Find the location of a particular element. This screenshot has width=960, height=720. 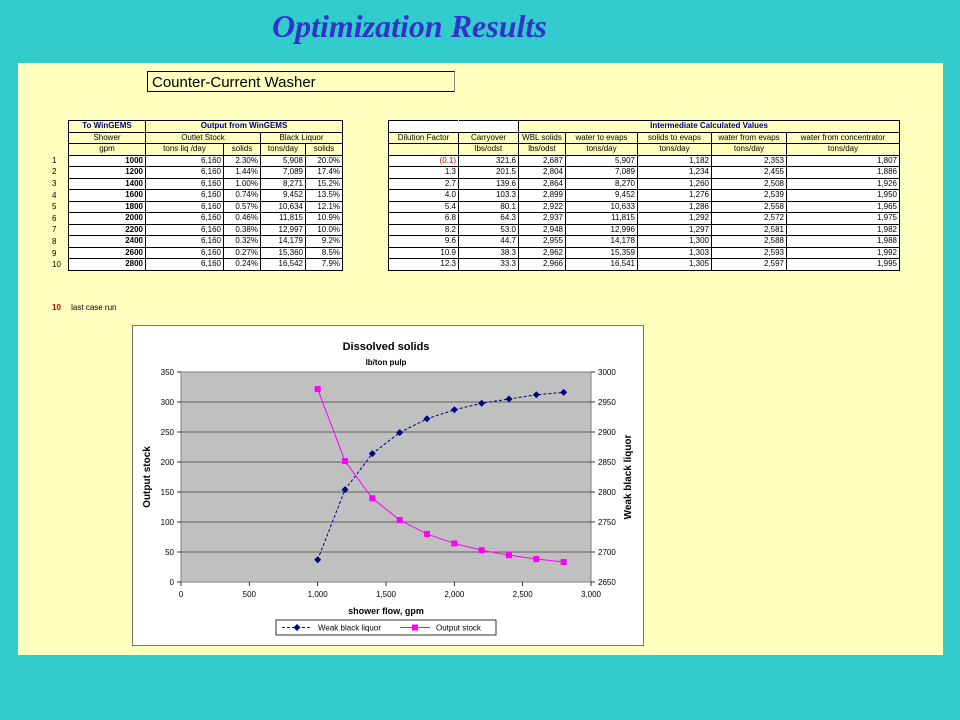

table-cell: (0.1) is located at coordinates (423, 160).